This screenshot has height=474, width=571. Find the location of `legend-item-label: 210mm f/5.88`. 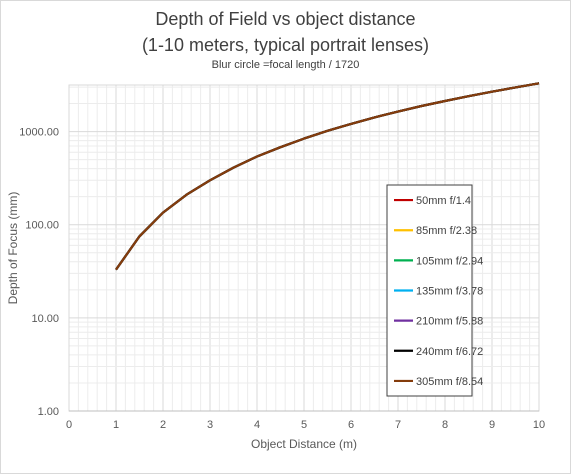

legend-item-label: 210mm f/5.88 is located at coordinates (449, 322).